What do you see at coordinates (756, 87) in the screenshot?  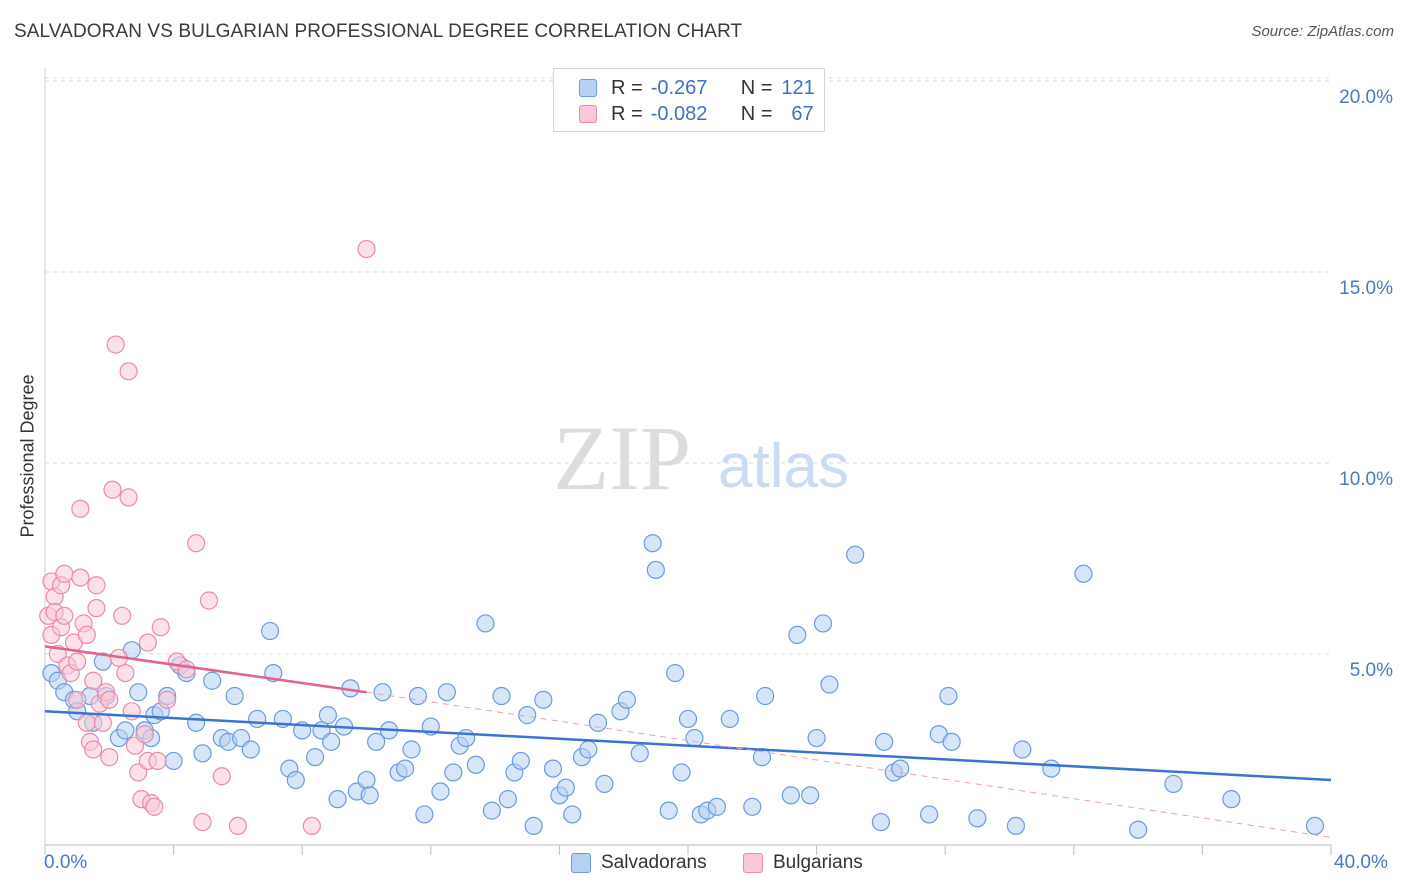 I see `n-label: N =` at bounding box center [756, 87].